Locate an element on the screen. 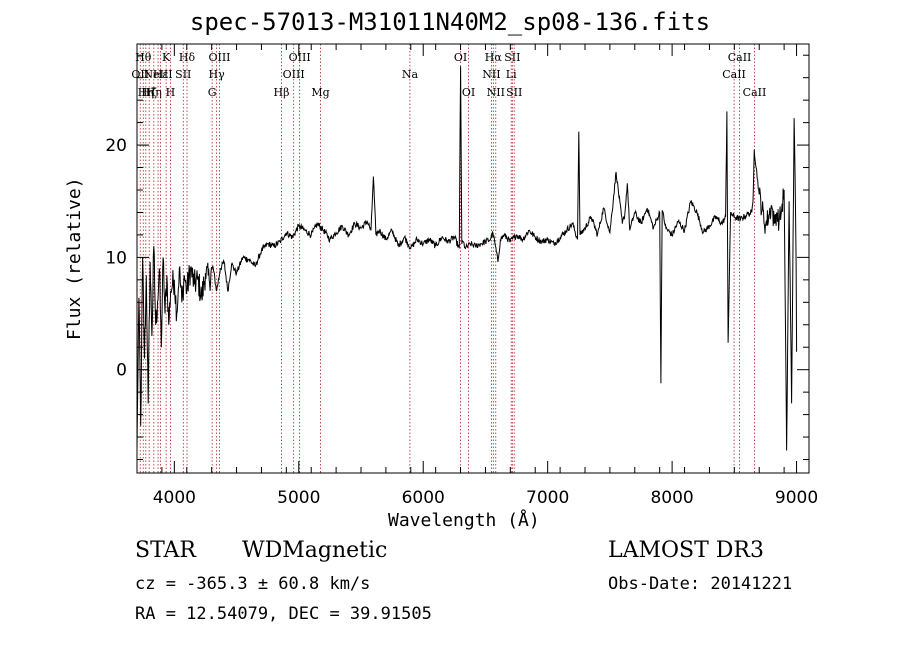 The image size is (900, 649). y-tick-label: 0 is located at coordinates (121, 371).